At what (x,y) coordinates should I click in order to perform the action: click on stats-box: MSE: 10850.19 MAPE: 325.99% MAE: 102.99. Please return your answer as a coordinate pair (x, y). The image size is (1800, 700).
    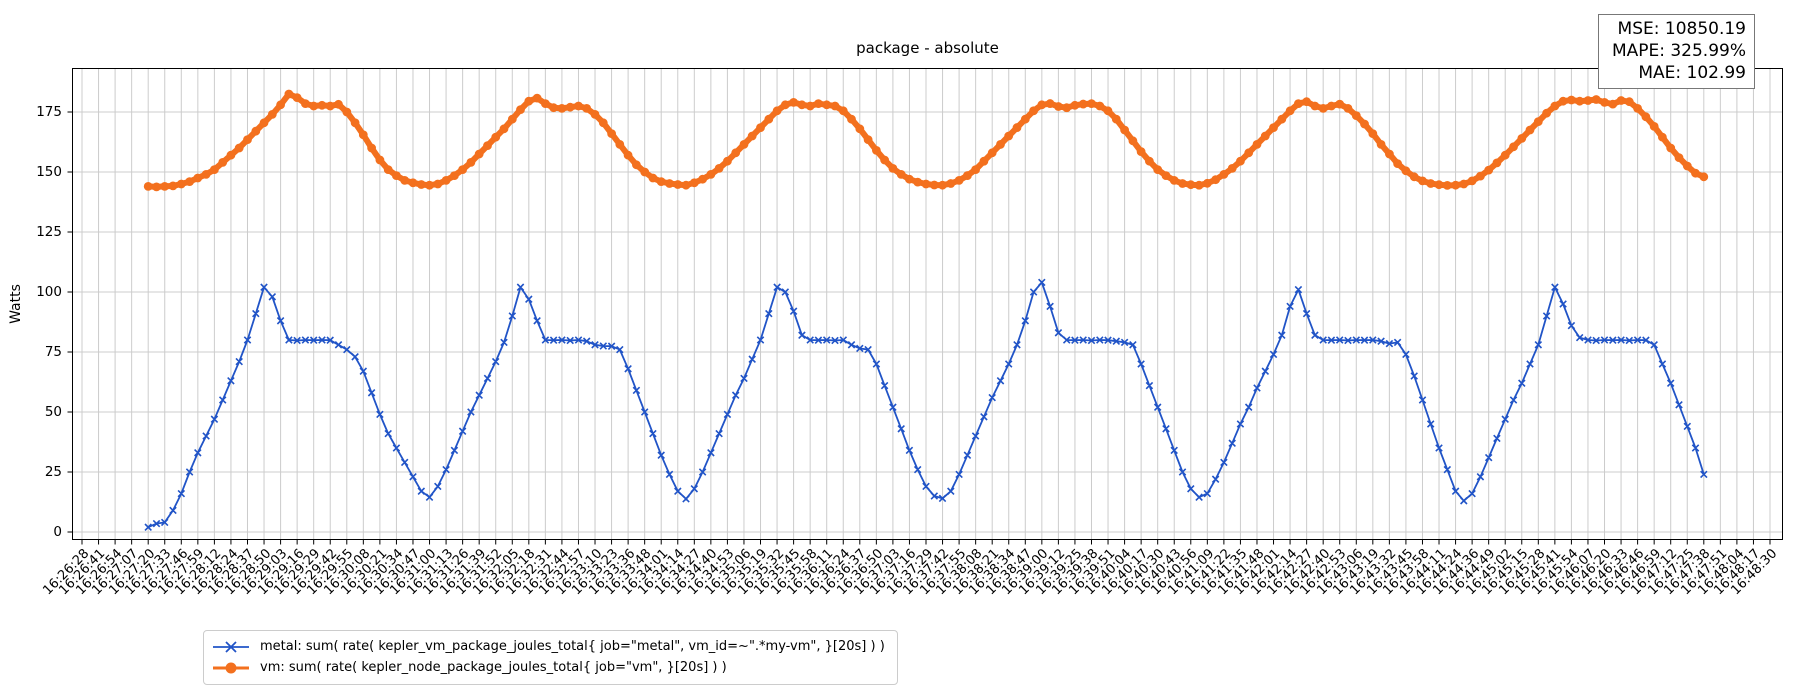
    Looking at the image, I should click on (1676, 51).